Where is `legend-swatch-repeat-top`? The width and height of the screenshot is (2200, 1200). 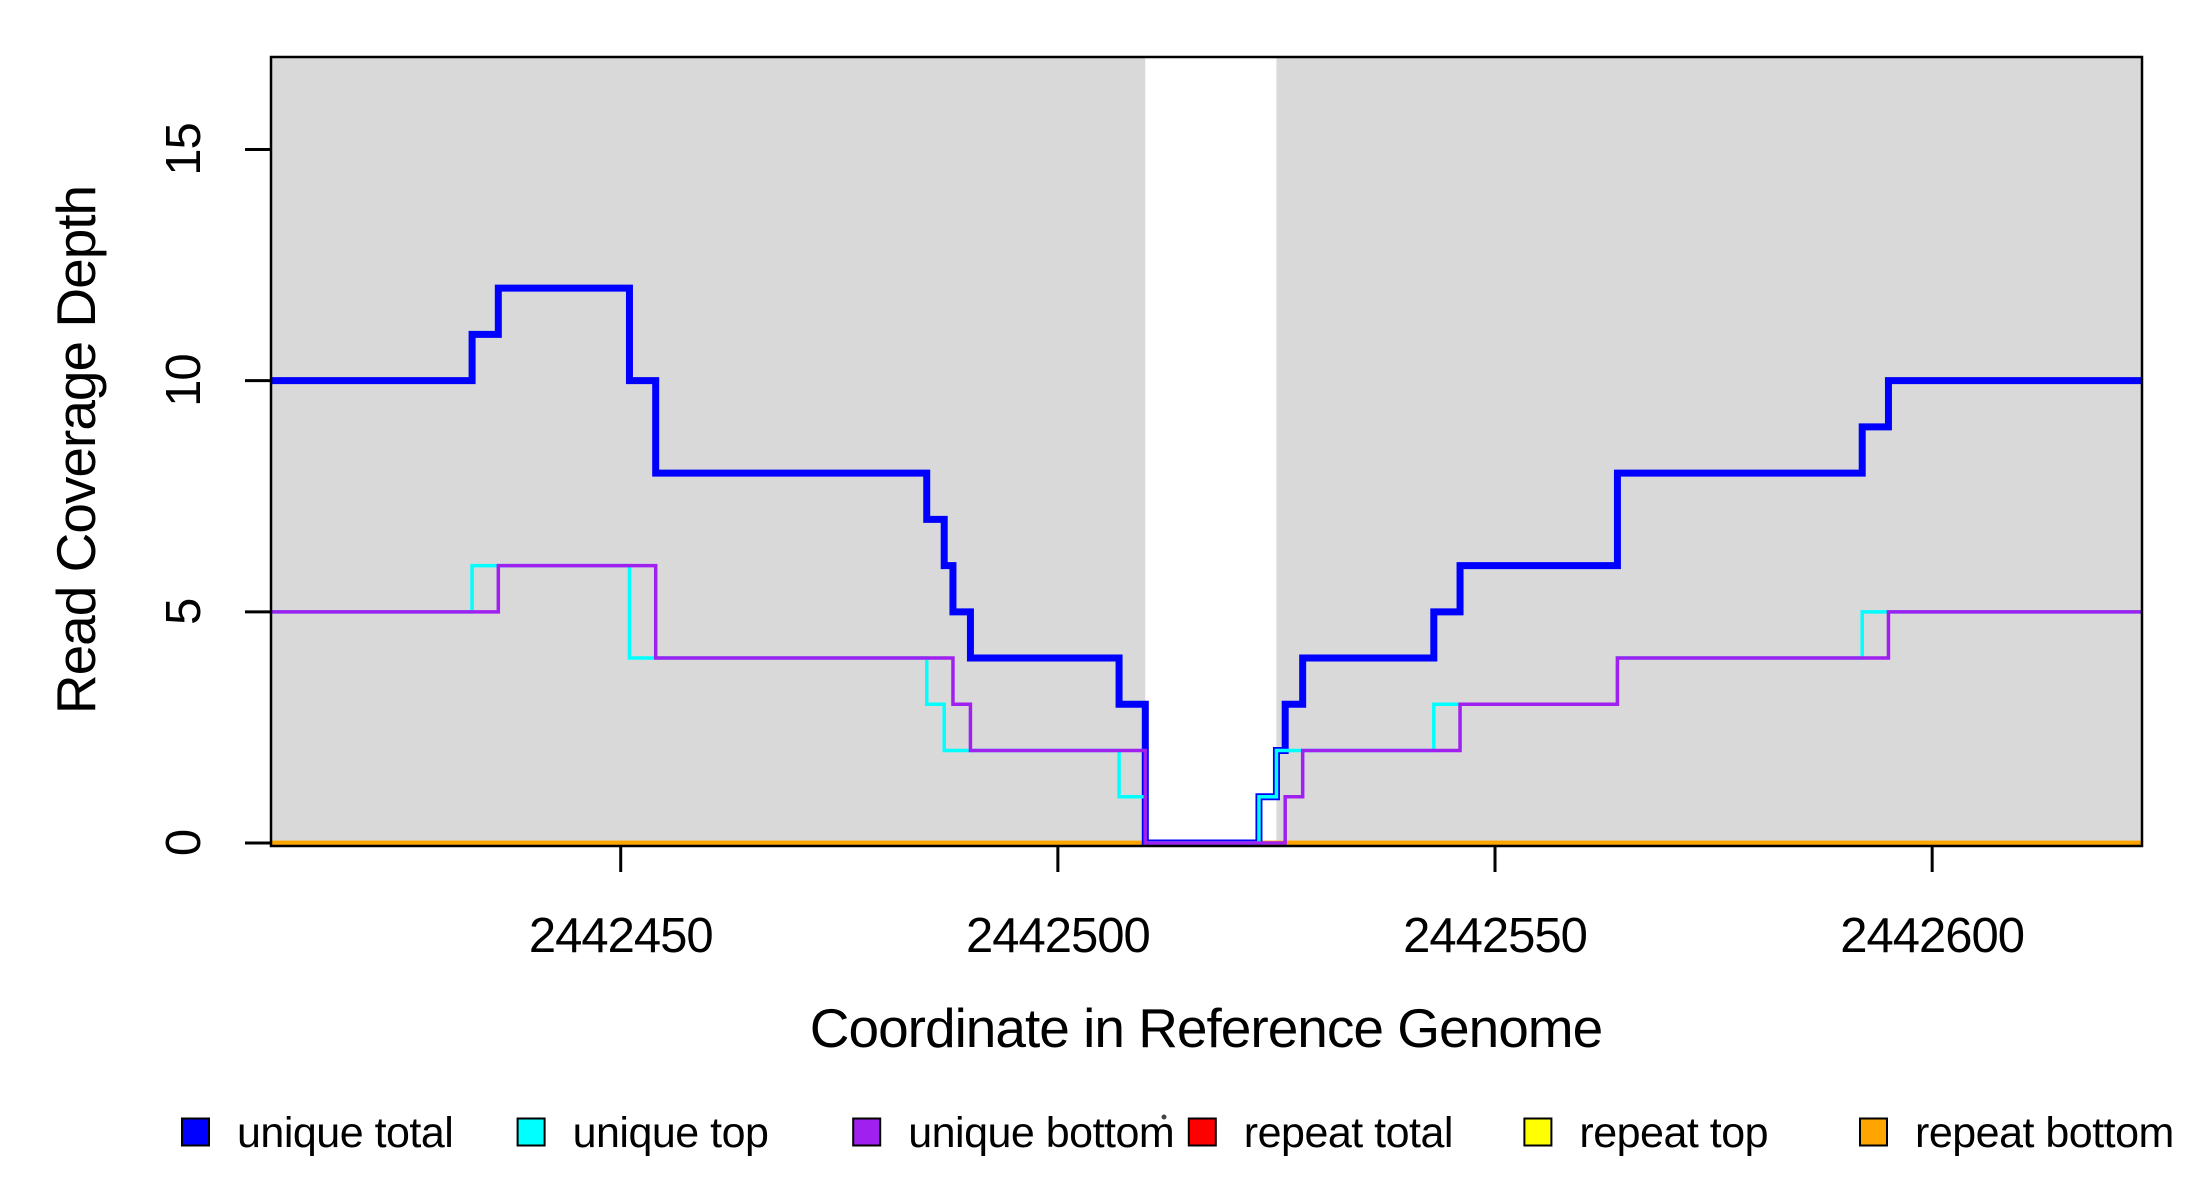 legend-swatch-repeat-top is located at coordinates (1538, 1132).